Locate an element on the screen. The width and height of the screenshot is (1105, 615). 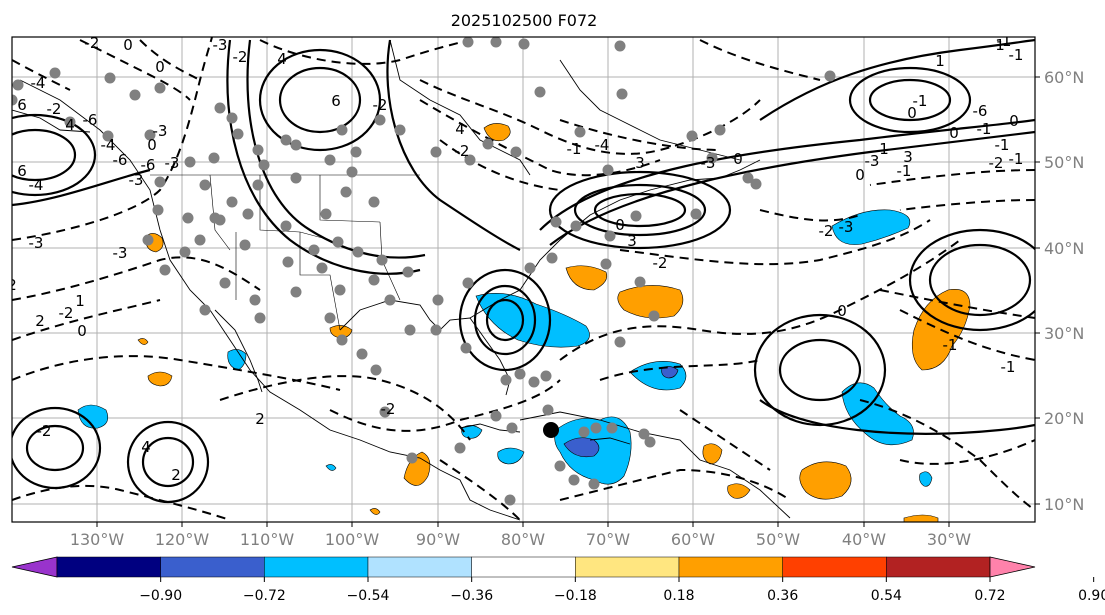
lat-tick-label: 60°N is located at coordinates (1064, 77).